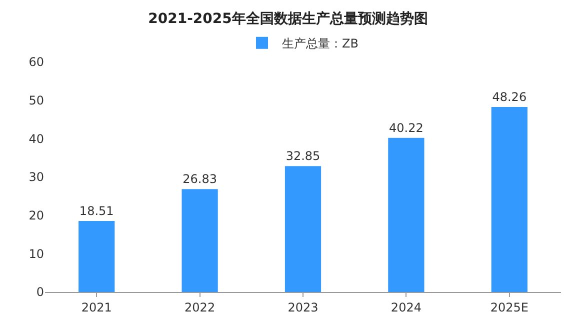  Describe the element at coordinates (509, 307) in the screenshot. I see `x-tick-label: 2025E` at that location.